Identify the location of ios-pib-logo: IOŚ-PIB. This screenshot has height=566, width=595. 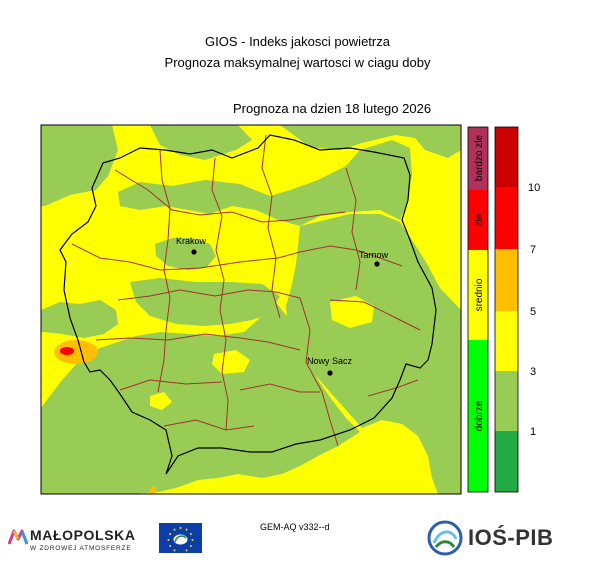
(494, 538).